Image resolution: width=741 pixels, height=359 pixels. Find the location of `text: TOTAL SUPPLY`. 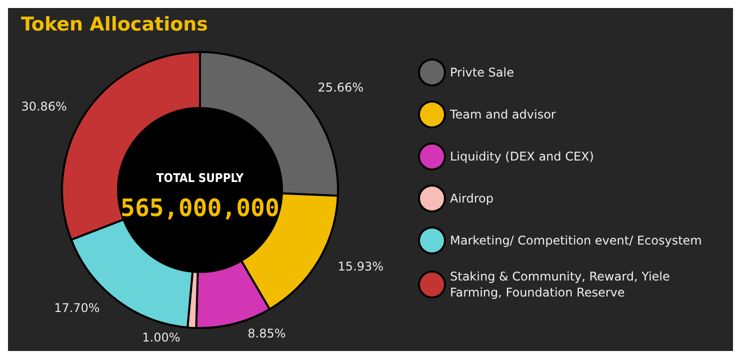

text: TOTAL SUPPLY is located at coordinates (200, 178).